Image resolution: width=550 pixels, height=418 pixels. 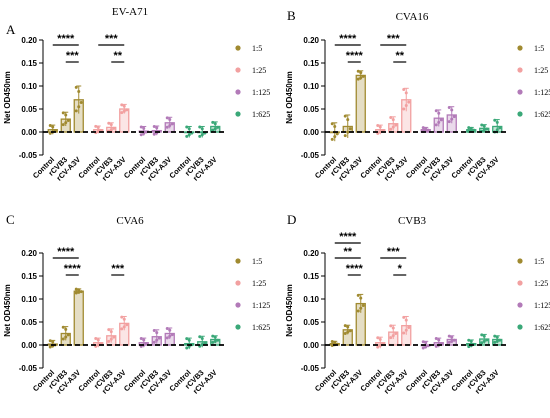 I want to click on y-tick-label: -0.05, so click(x=28, y=155).